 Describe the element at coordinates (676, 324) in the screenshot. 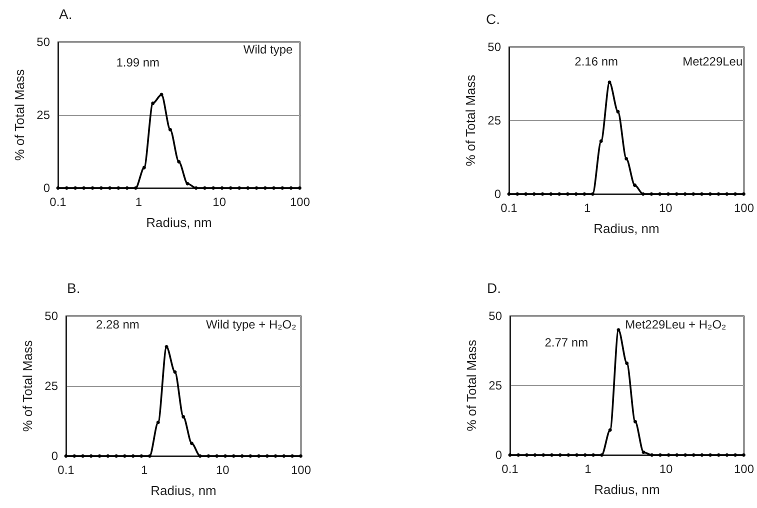

I see `annotation: Met229Leu + H₂O₂` at that location.